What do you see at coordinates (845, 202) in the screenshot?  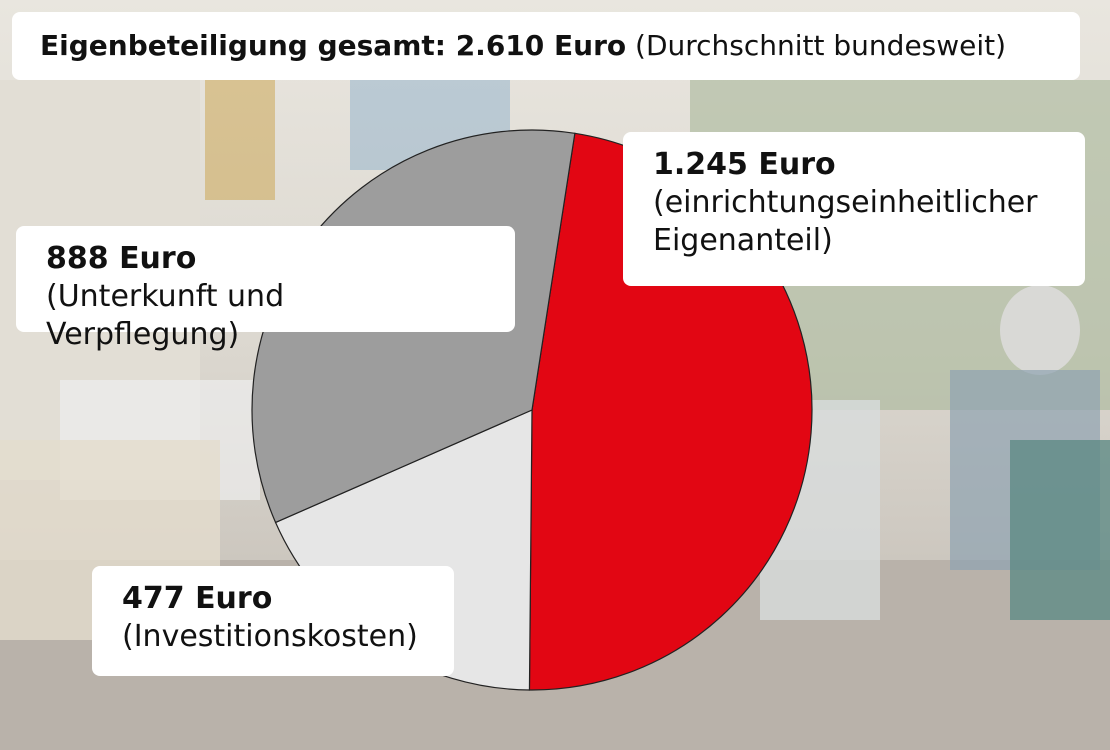 I see `category-label: (einrichtungseinheitlicher` at bounding box center [845, 202].